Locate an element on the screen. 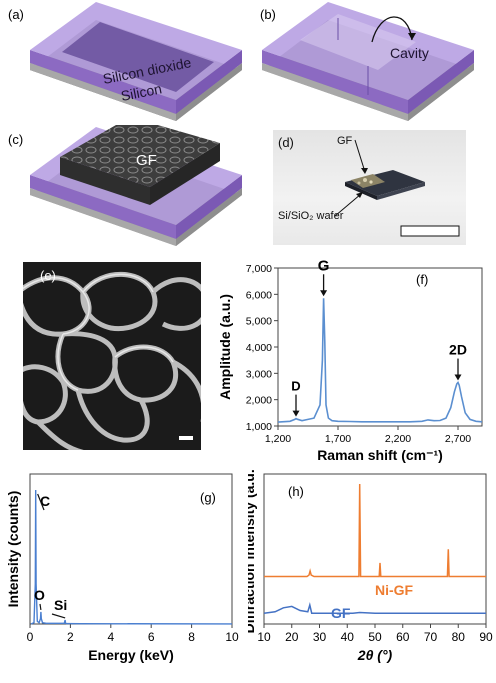 The image size is (496, 683). x-axis-label: Energy (keV) is located at coordinates (131, 655).